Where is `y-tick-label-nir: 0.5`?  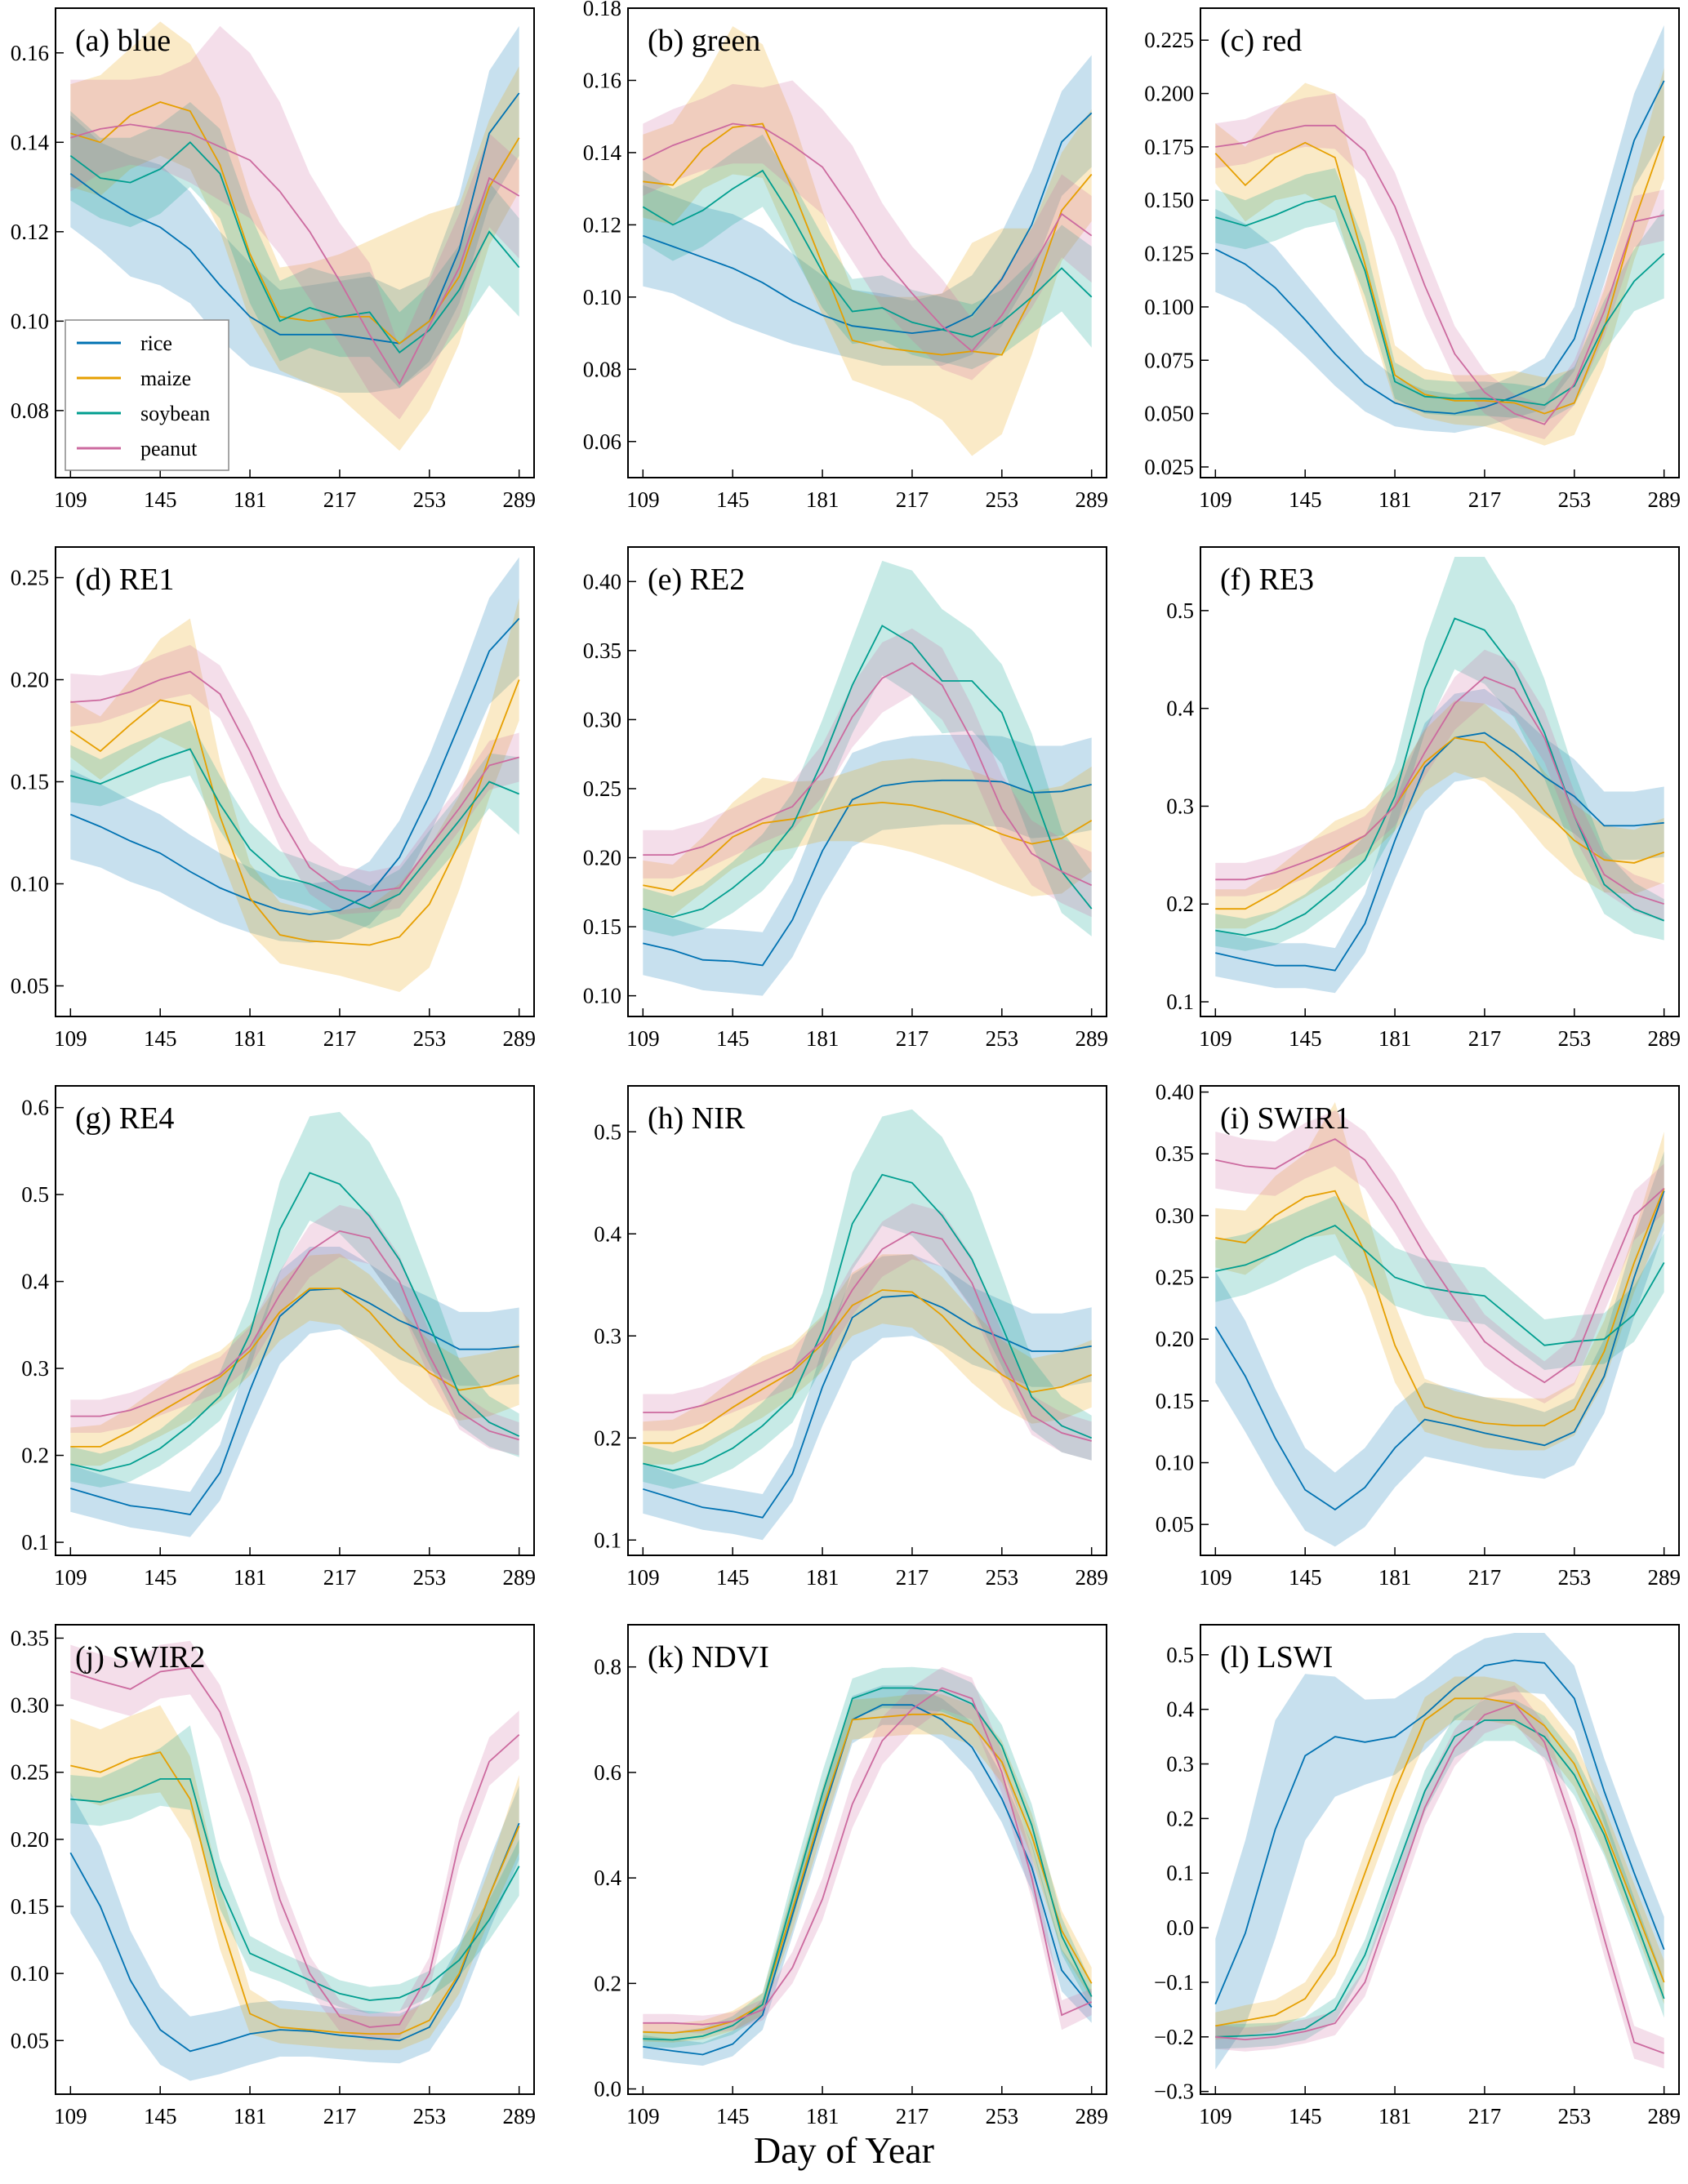
y-tick-label-nir: 0.5 is located at coordinates (607, 1132).